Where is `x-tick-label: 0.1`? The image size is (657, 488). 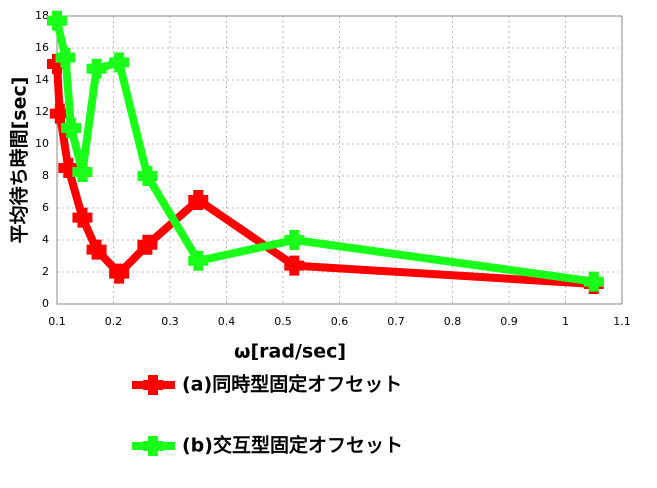 x-tick-label: 0.1 is located at coordinates (57, 321).